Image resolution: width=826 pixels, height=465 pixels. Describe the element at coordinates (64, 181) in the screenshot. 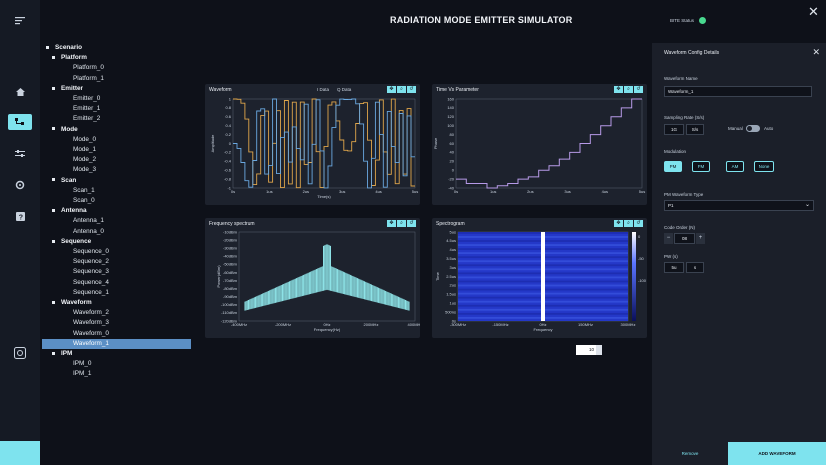

I see `tree-group-scan: Scan` at that location.